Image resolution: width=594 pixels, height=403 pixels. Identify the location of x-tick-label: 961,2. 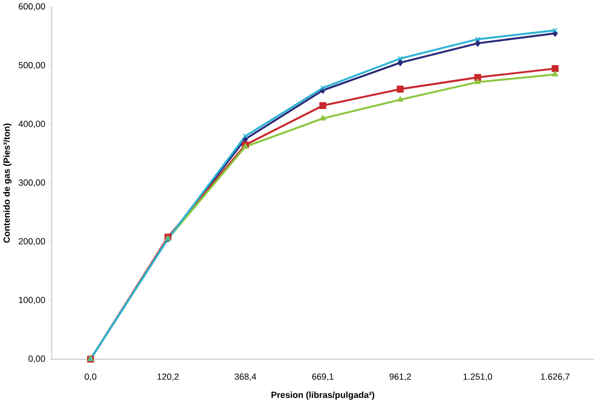
(400, 377).